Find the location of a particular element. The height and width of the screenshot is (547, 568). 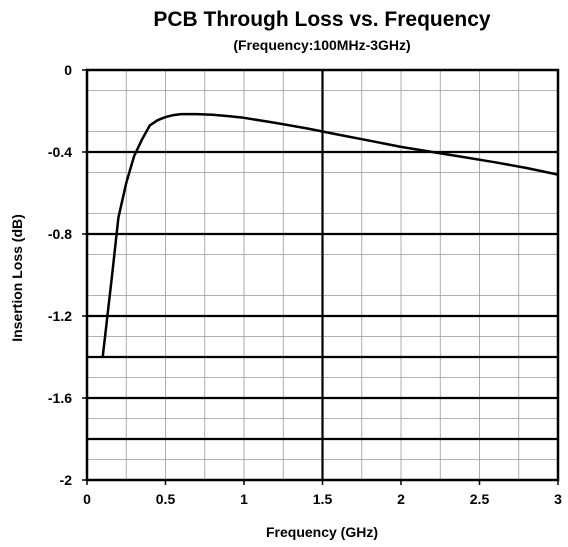

x-axis-ticks: 0 0.5 1 1.5 2 2.5 3 is located at coordinates (322, 493).